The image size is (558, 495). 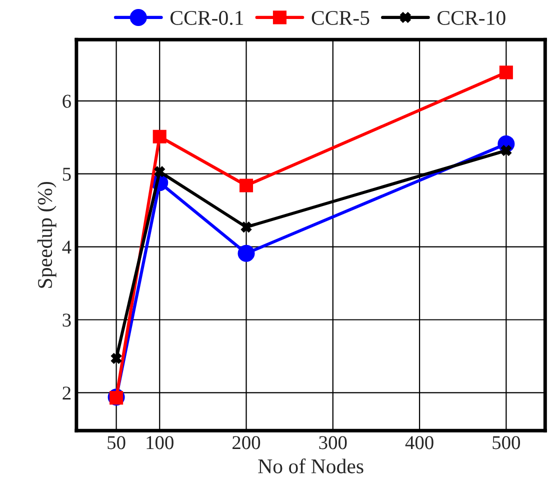 I want to click on x-axis-title: No of Nodes, so click(x=311, y=466).